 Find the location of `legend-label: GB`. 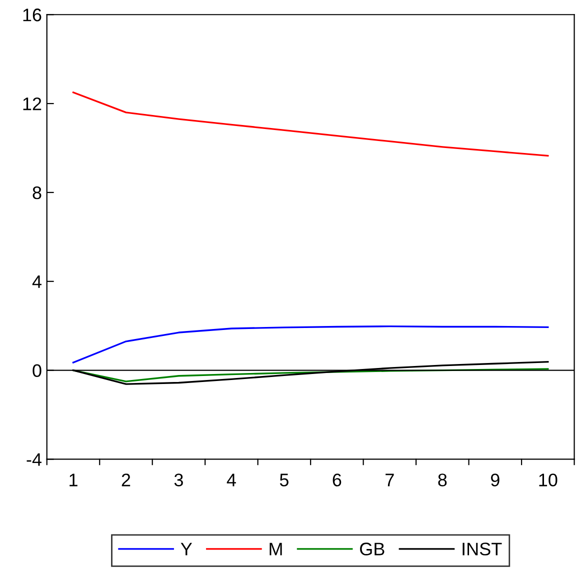

legend-label: GB is located at coordinates (372, 549).